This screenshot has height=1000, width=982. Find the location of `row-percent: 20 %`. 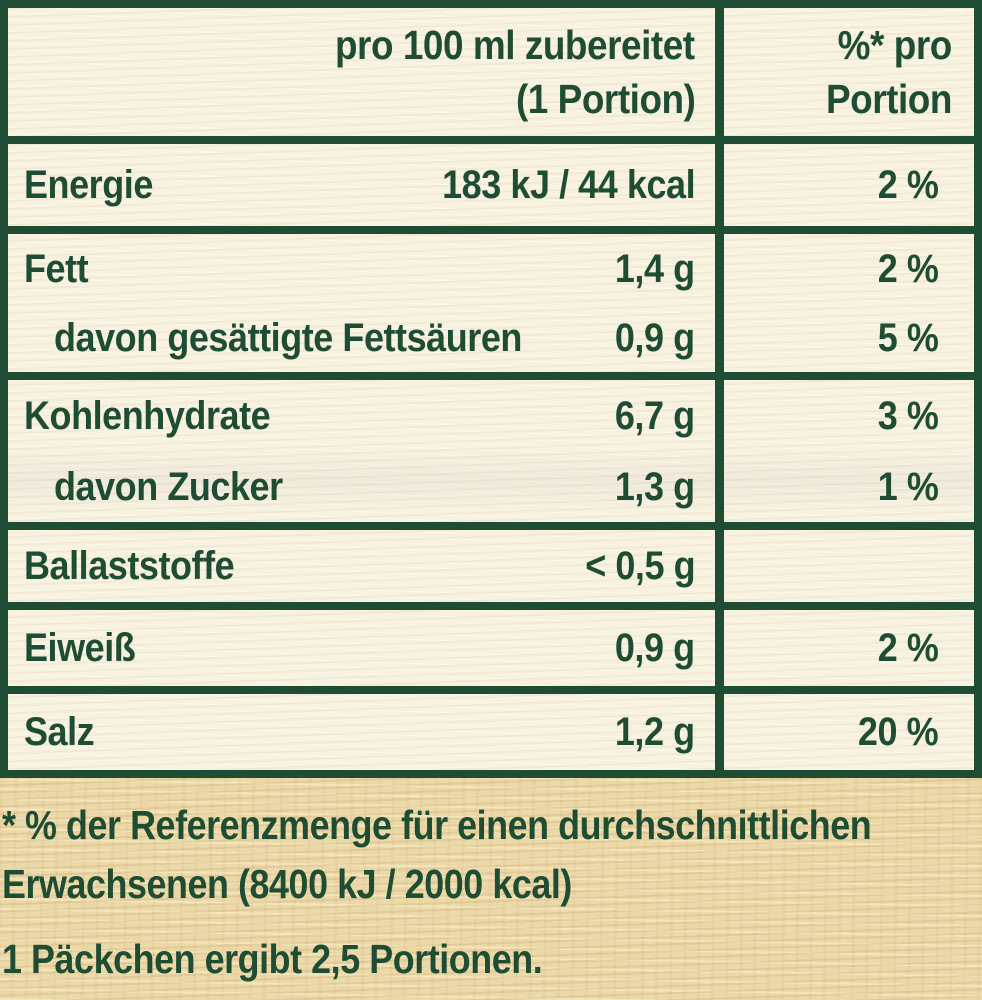

row-percent: 20 % is located at coordinates (898, 732).